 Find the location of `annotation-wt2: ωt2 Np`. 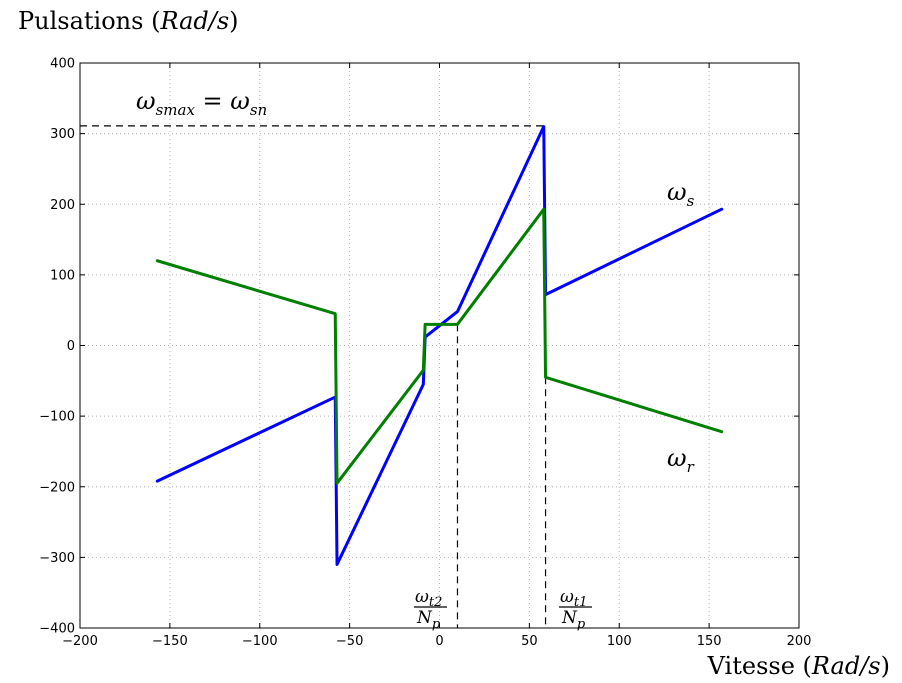

annotation-wt2: ωt2 Np is located at coordinates (430, 609).